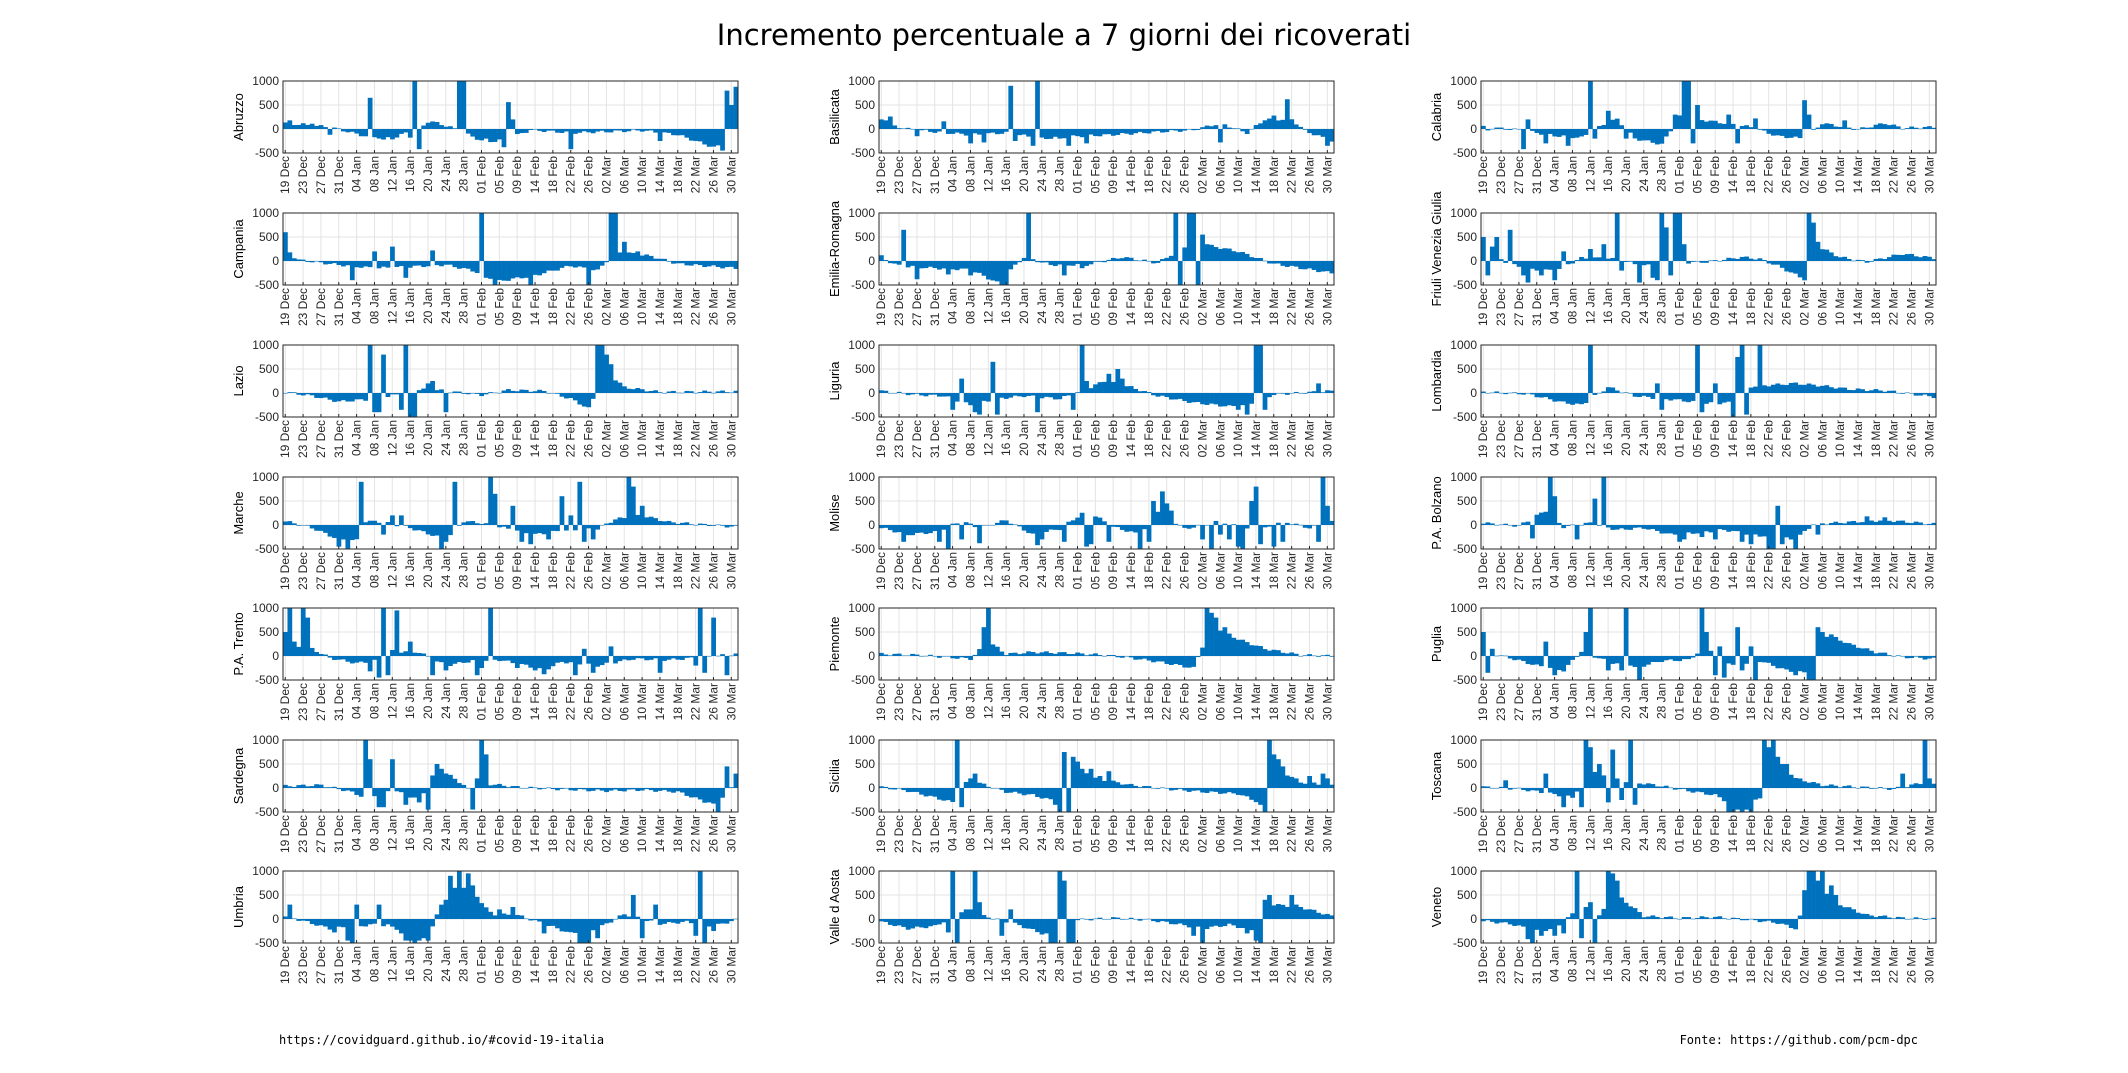  I want to click on x-tick-label: 24 Jan, so click(1042, 438).